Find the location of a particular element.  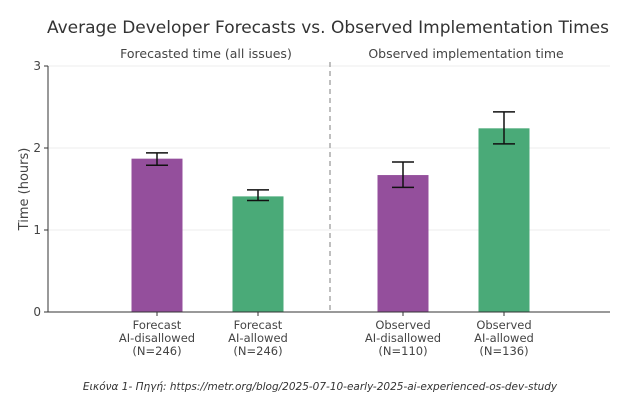

x-tick-label: Forecast AI-disallowed (N=246) is located at coordinates (157, 338).